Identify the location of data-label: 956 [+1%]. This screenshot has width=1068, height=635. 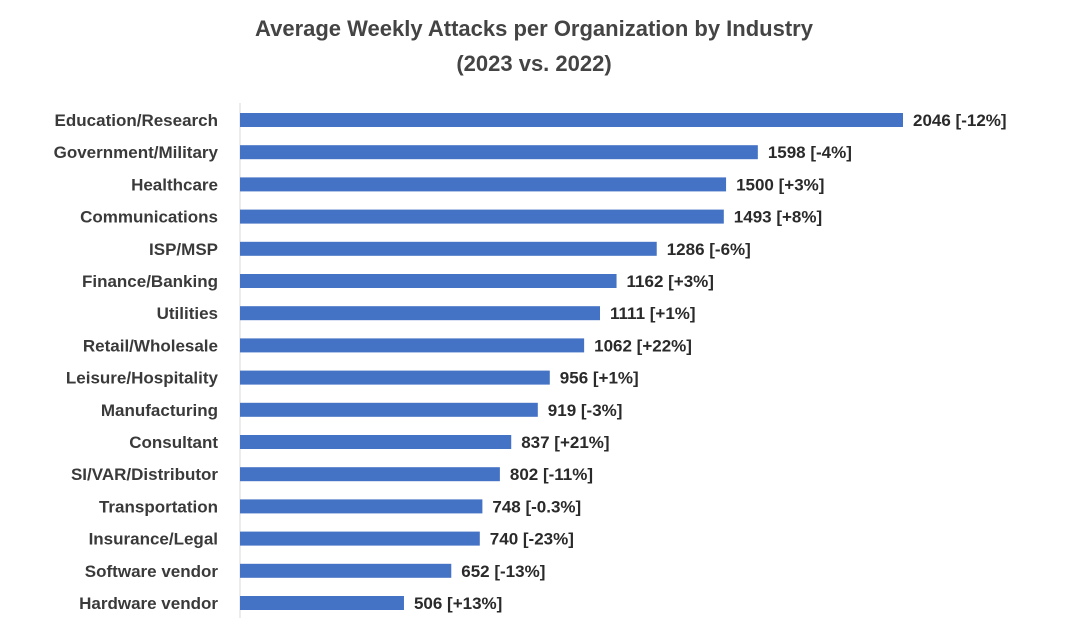
(599, 378).